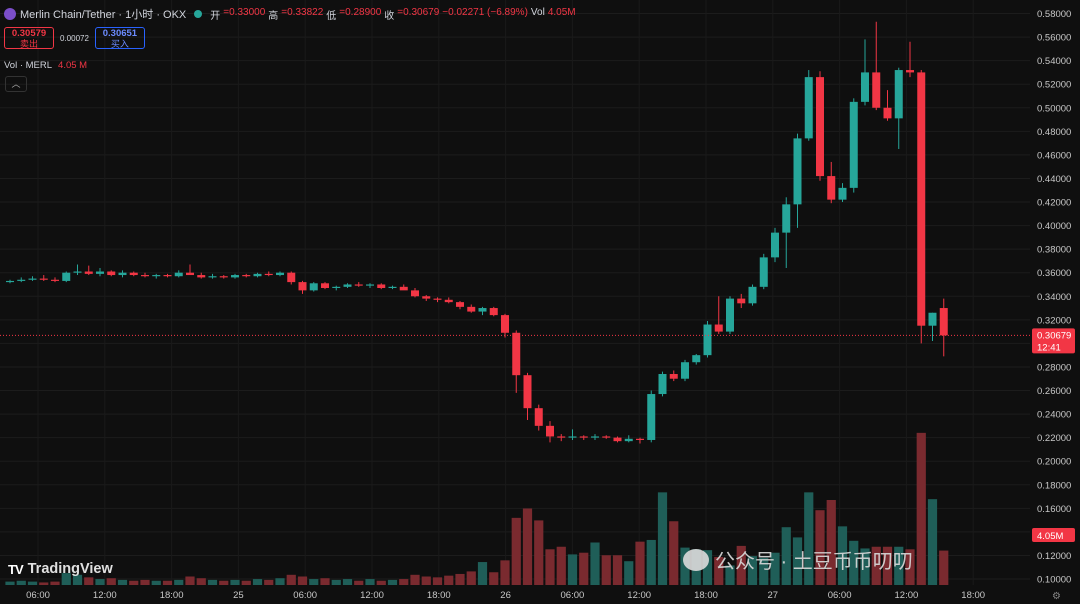 The image size is (1080, 604). What do you see at coordinates (238, 595) in the screenshot?
I see `time-tick-label: 25` at bounding box center [238, 595].